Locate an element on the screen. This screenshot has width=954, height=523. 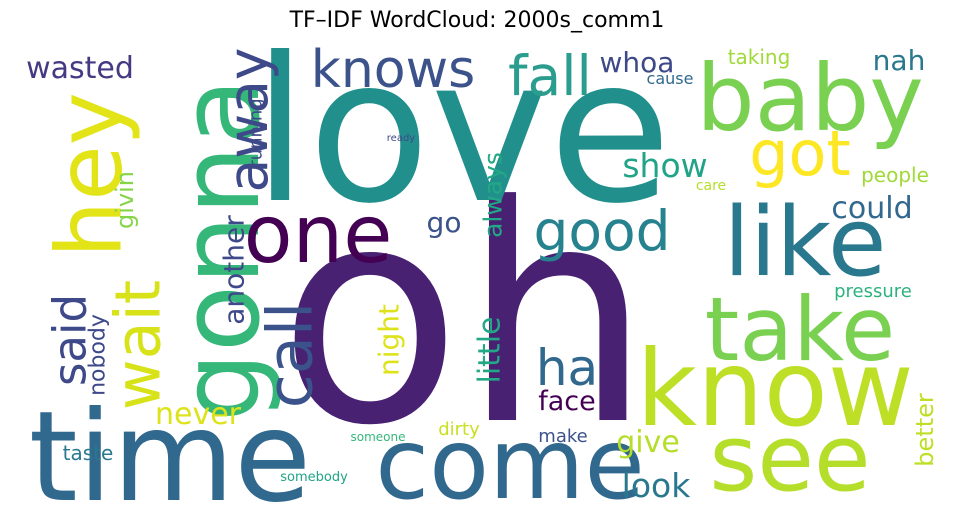
word-time: time is located at coordinates (170, 454).